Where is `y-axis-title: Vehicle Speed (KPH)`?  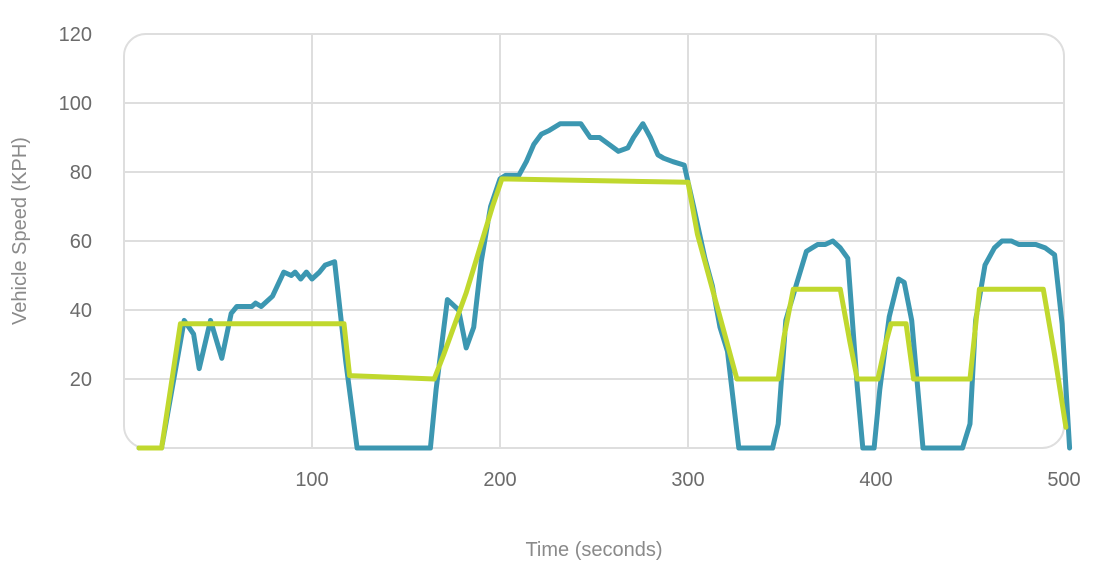
y-axis-title: Vehicle Speed (KPH) is located at coordinates (20, 231).